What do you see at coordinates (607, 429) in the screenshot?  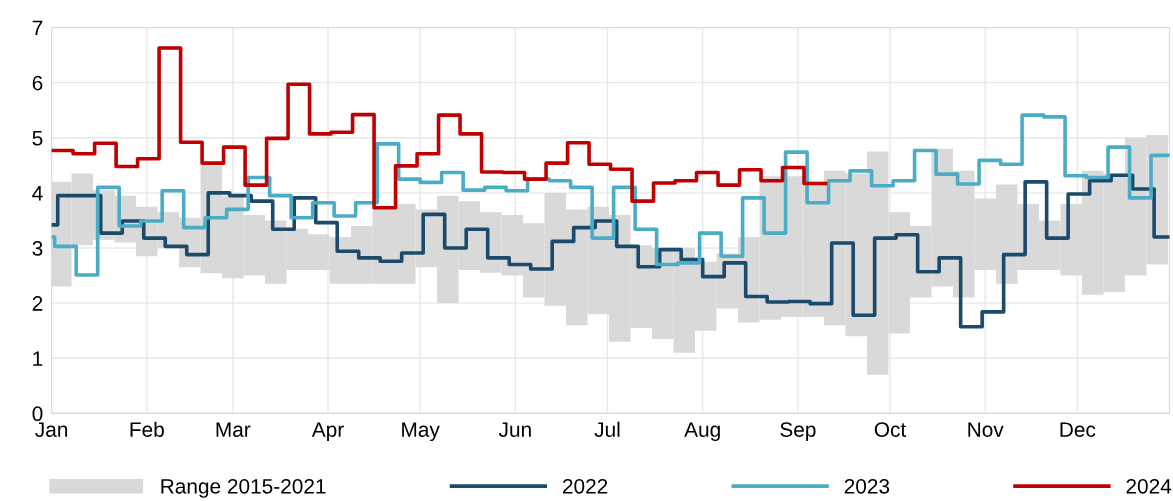 I see `x-tick-label: Jul` at bounding box center [607, 429].